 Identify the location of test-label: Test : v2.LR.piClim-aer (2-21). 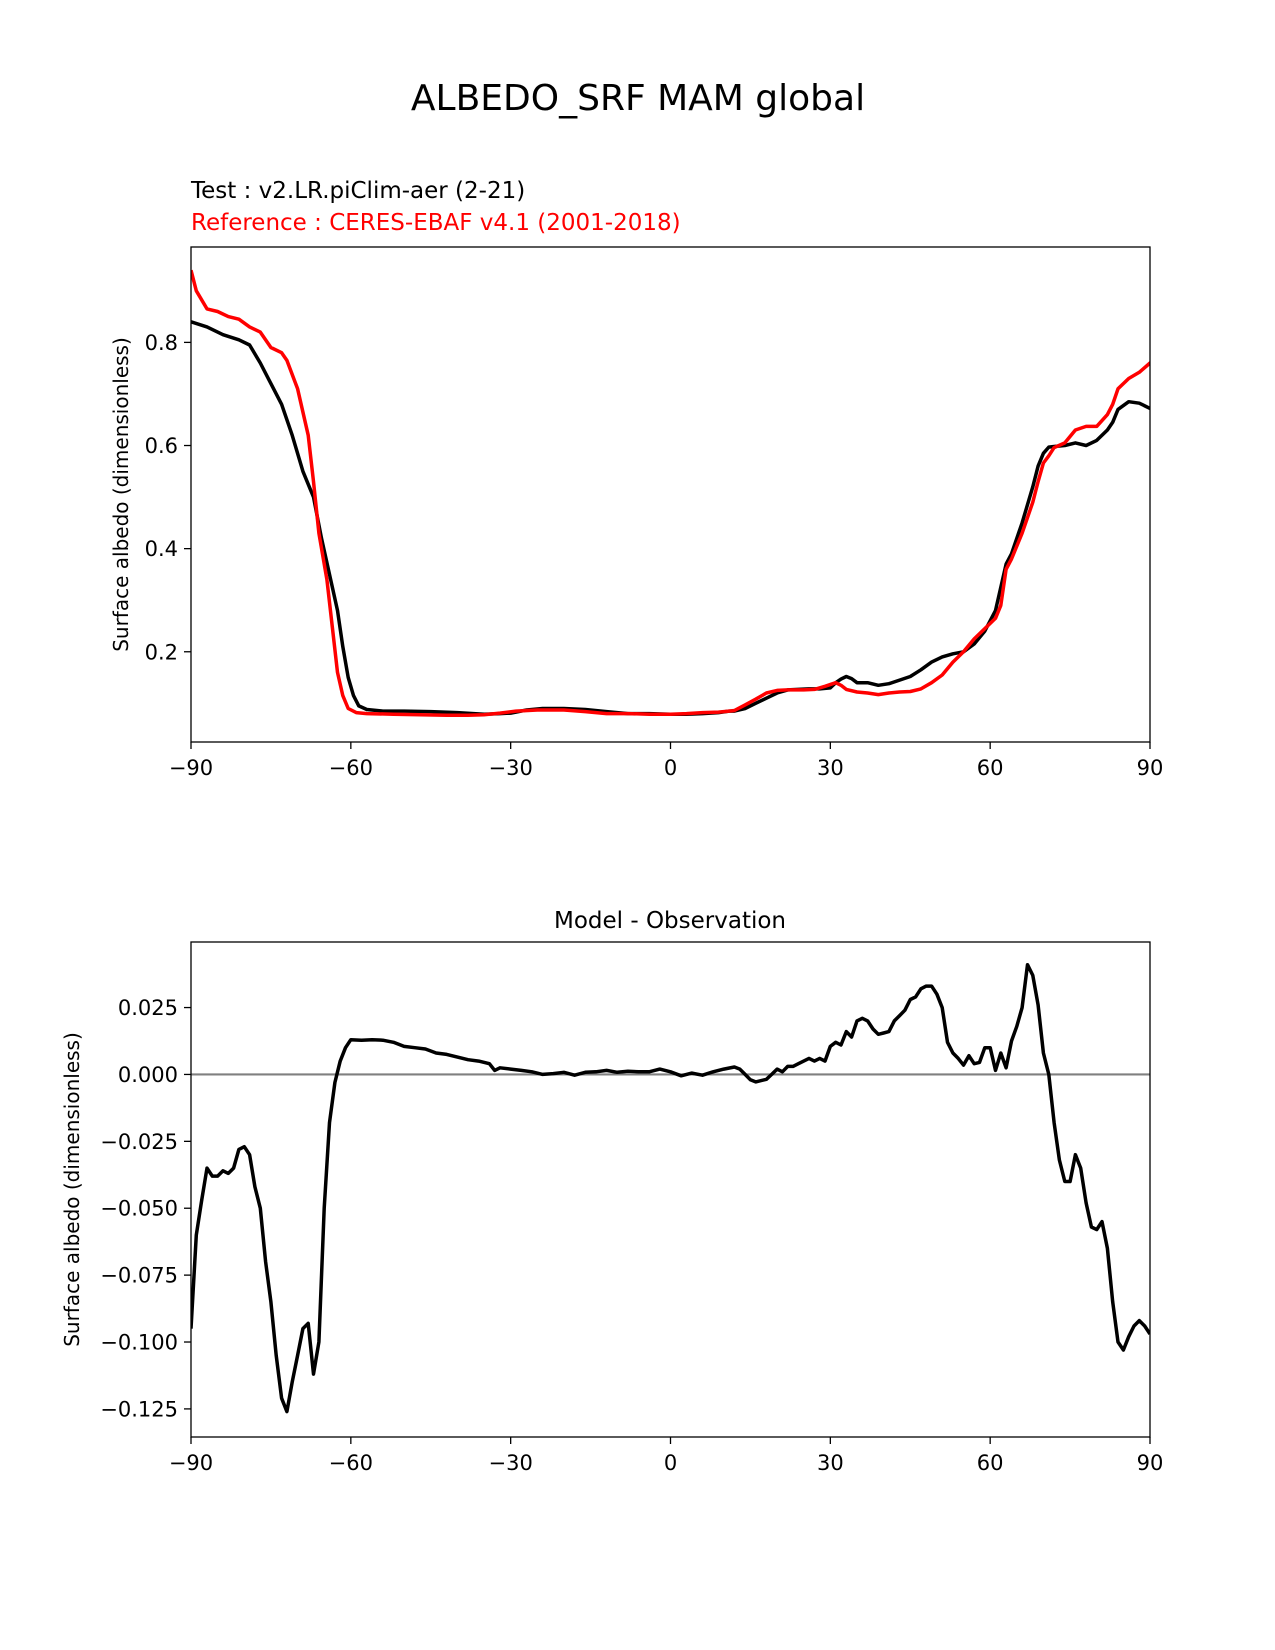
(357, 191).